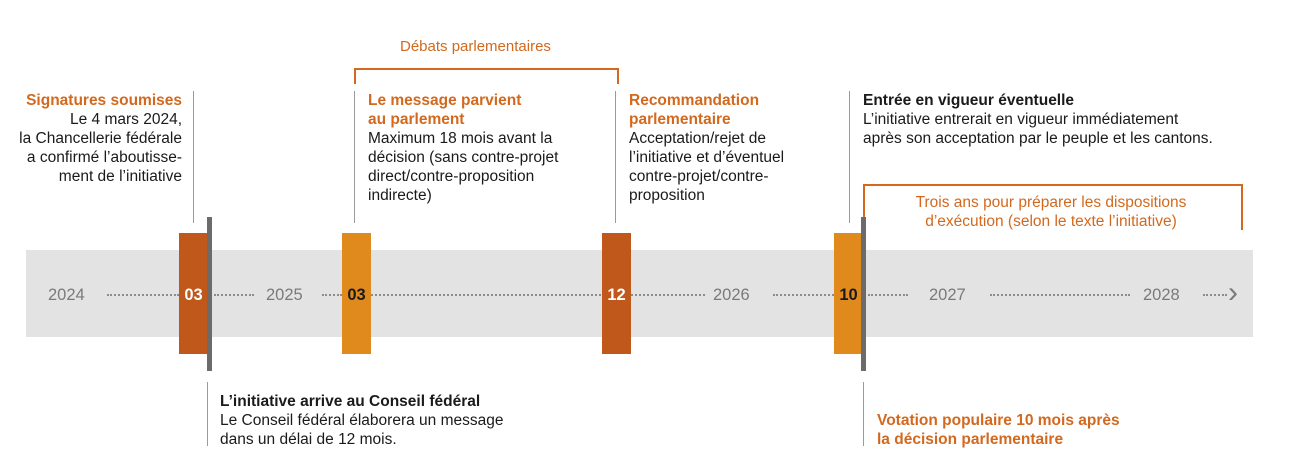 The width and height of the screenshot is (1292, 473). What do you see at coordinates (970, 439) in the screenshot?
I see `event-votation-title: la décision parlementaire` at bounding box center [970, 439].